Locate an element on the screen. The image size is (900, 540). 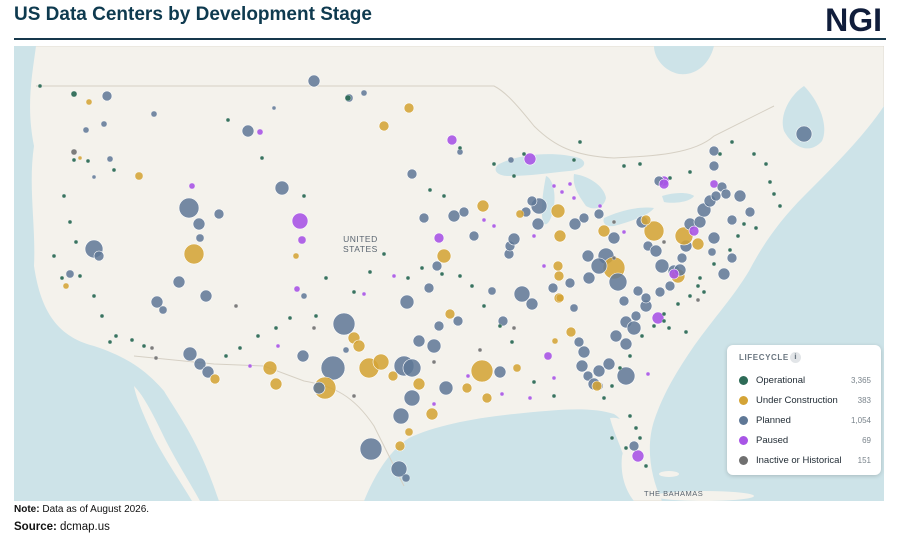
legend-item-planned: Planned 1,054 is located at coordinates (805, 420).